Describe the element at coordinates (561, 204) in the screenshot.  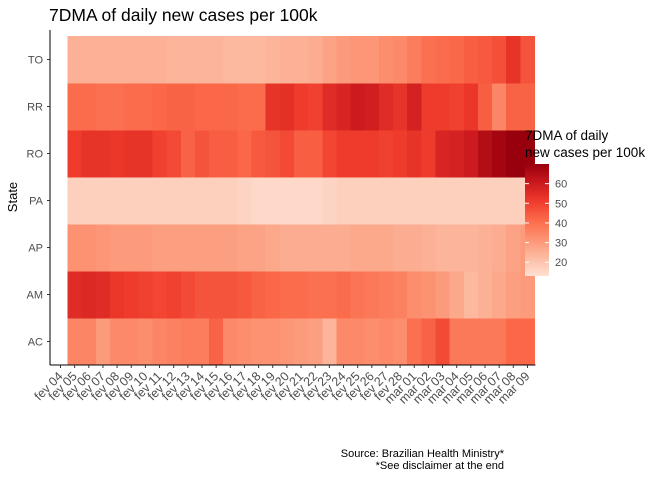
I see `legend-tick-label: 50` at that location.